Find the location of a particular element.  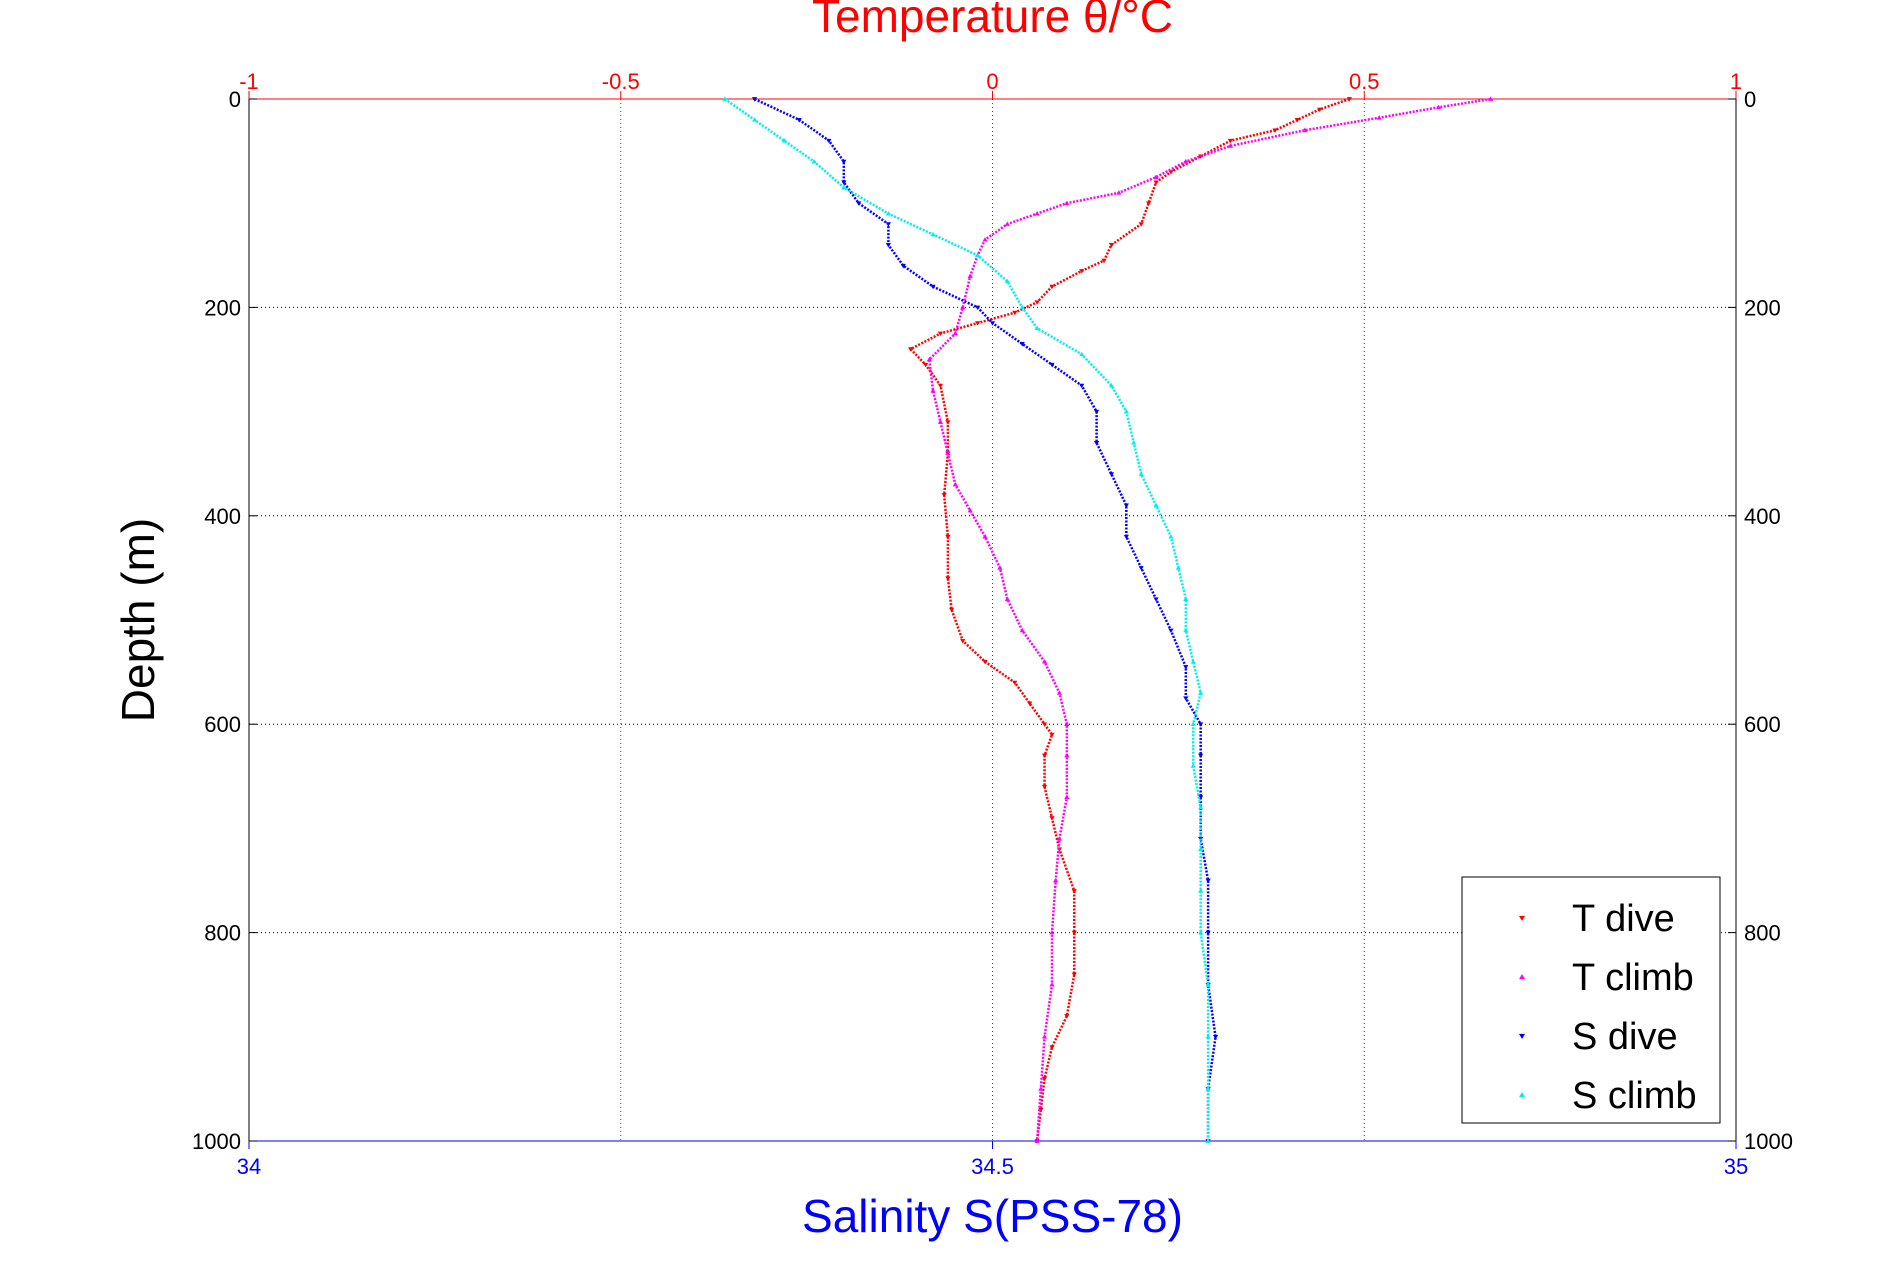

legend-entry: S dive is located at coordinates (1625, 1037).